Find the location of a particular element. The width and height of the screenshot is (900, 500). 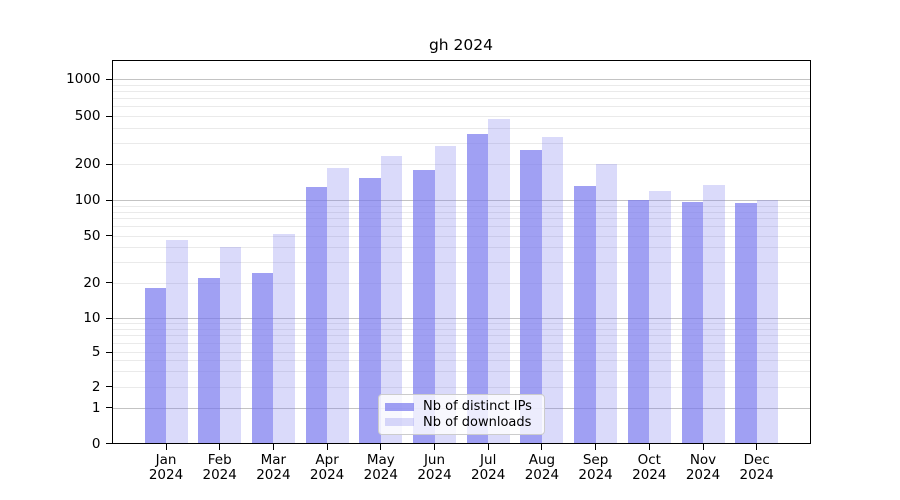

bar-downloads-aug is located at coordinates (552, 290).